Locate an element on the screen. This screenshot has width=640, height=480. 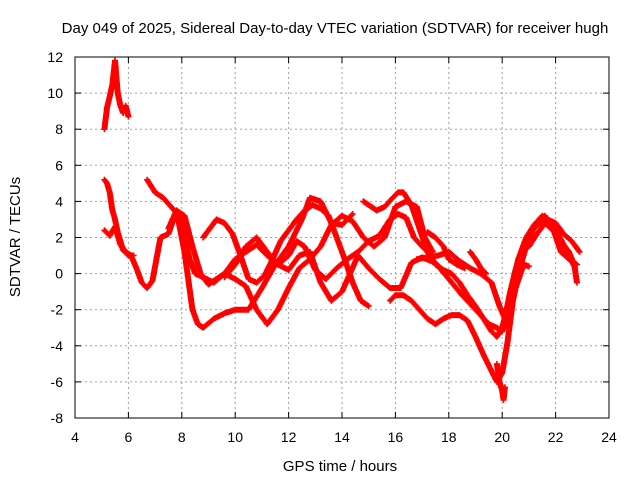
y-tick-label: -8 is located at coordinates (57, 418).